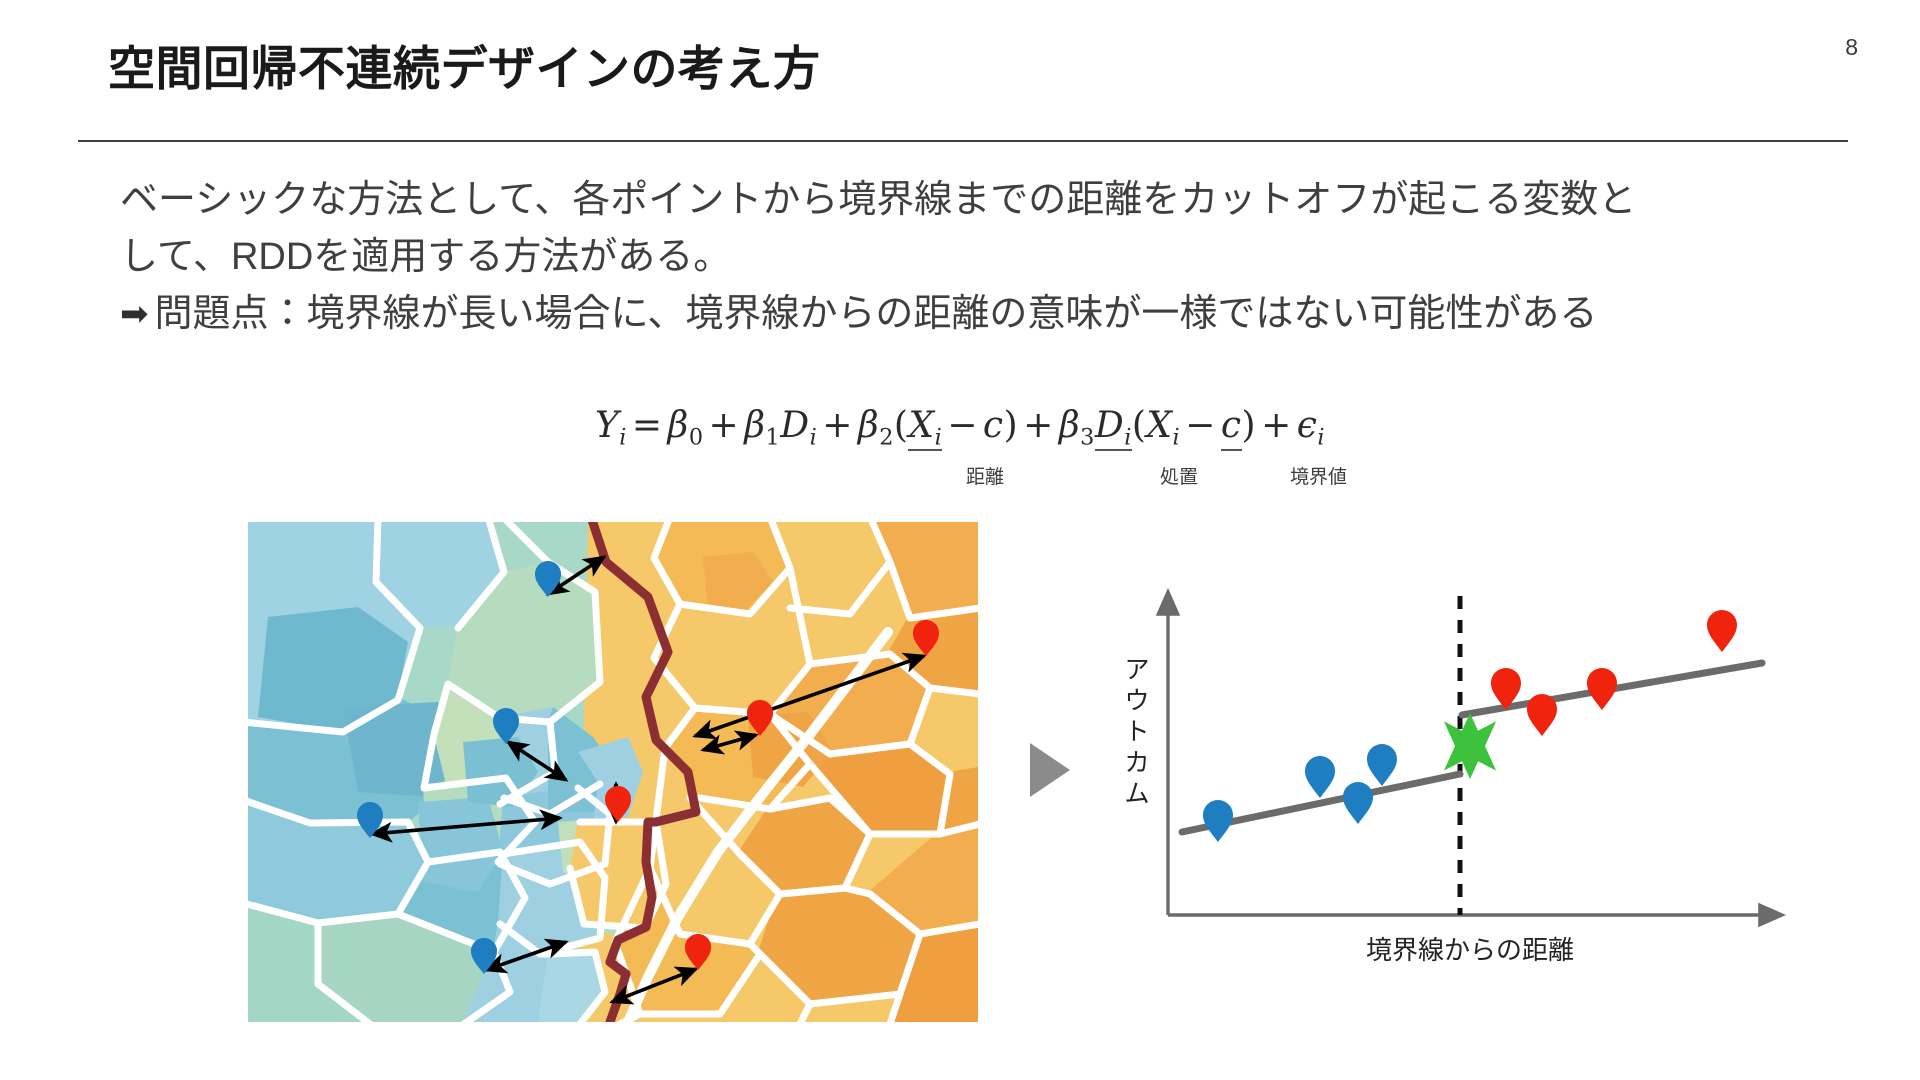  I want to click on body-bullet-text: 問題点：境界線が長い場合に、境界線からの距離の意味が一様ではない可能性がある, so click(876, 314).